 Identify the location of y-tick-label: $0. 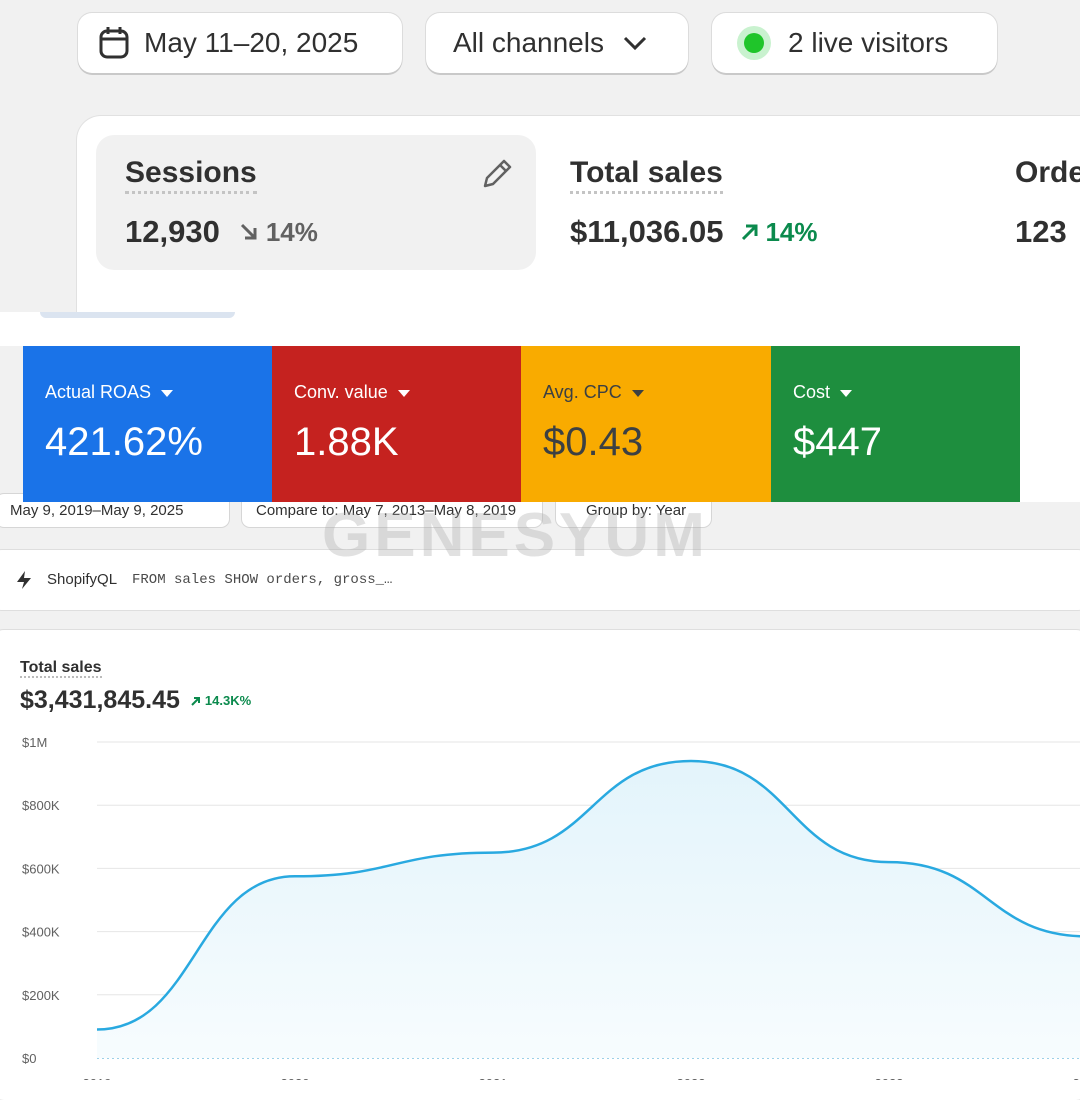
(29, 1058).